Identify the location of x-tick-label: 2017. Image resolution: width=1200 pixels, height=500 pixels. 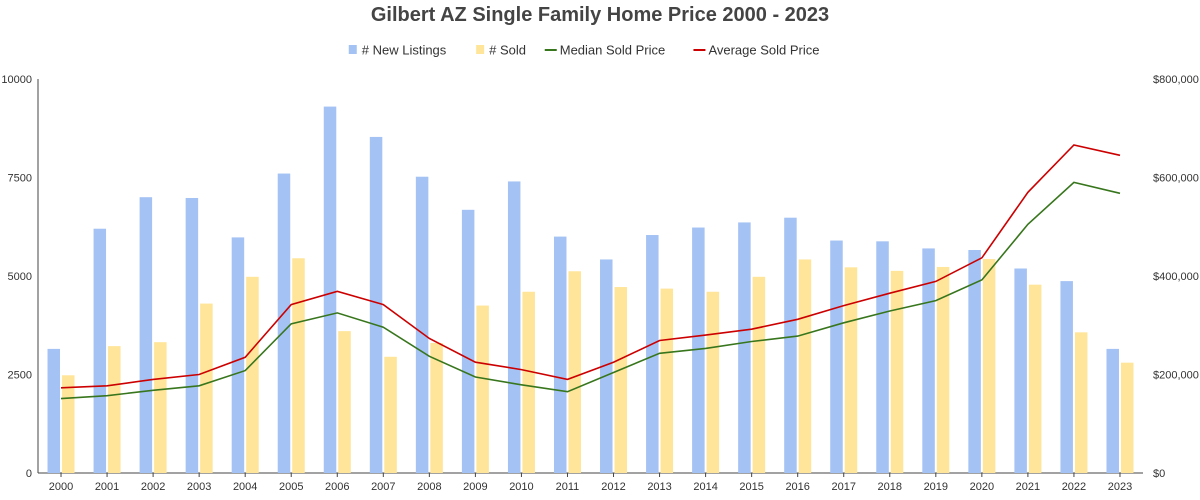
(843, 487).